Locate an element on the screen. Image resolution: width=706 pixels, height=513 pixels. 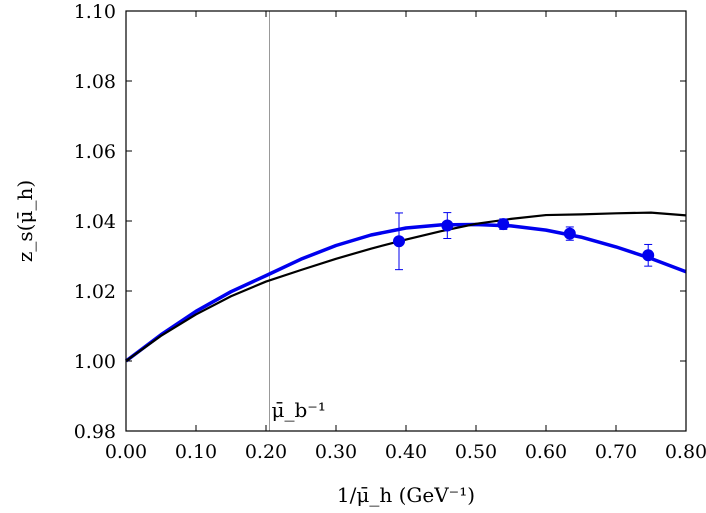
x-tick-label: 0.10 is located at coordinates (196, 452).